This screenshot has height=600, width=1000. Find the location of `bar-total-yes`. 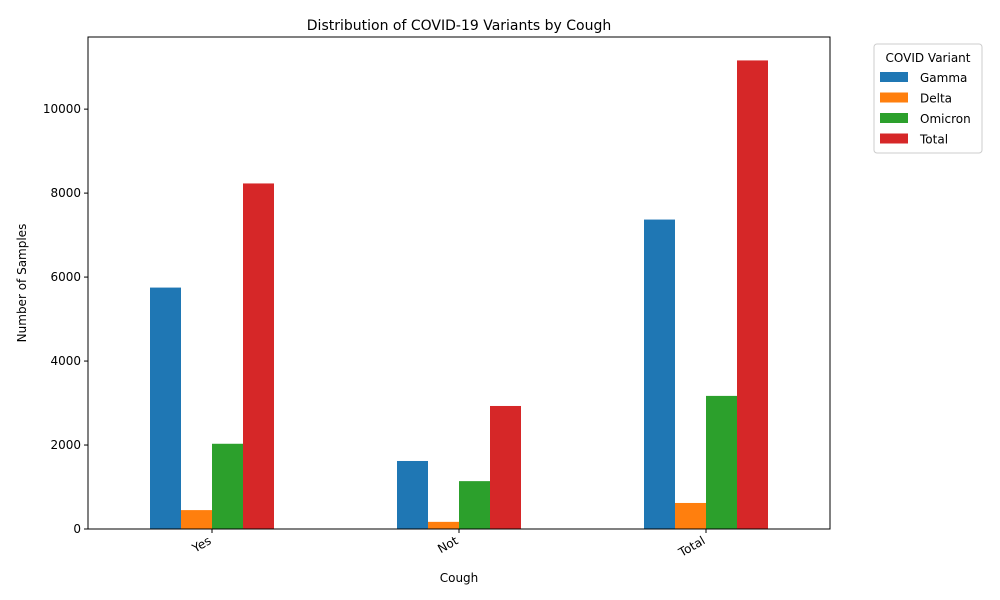

bar-total-yes is located at coordinates (258, 356).